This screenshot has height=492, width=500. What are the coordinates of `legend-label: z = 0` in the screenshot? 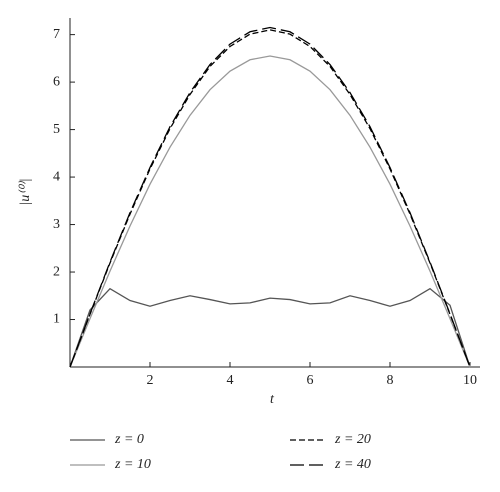 It's located at (129, 439).